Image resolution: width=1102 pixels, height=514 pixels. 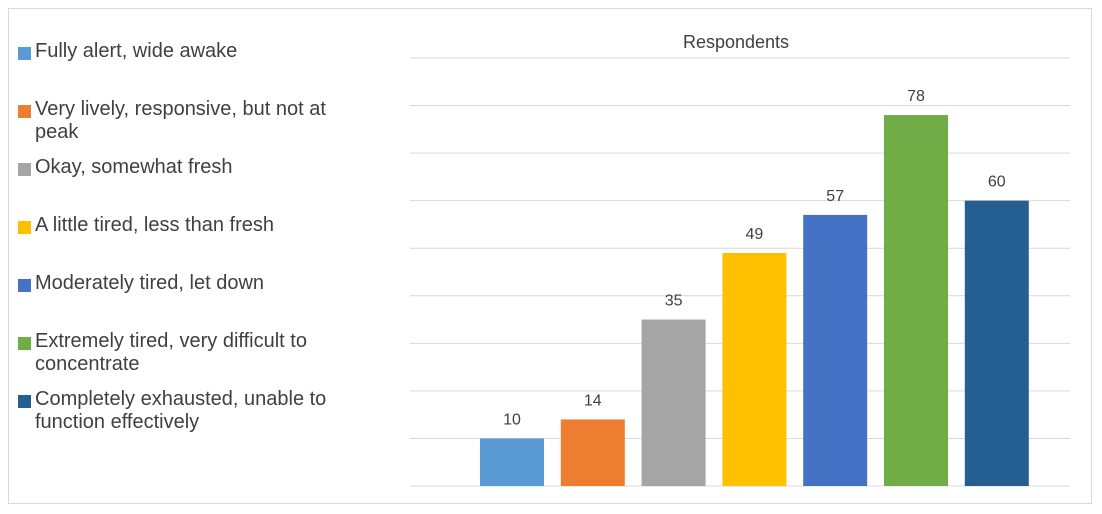 I want to click on chart-title: Respondents, so click(x=736, y=42).